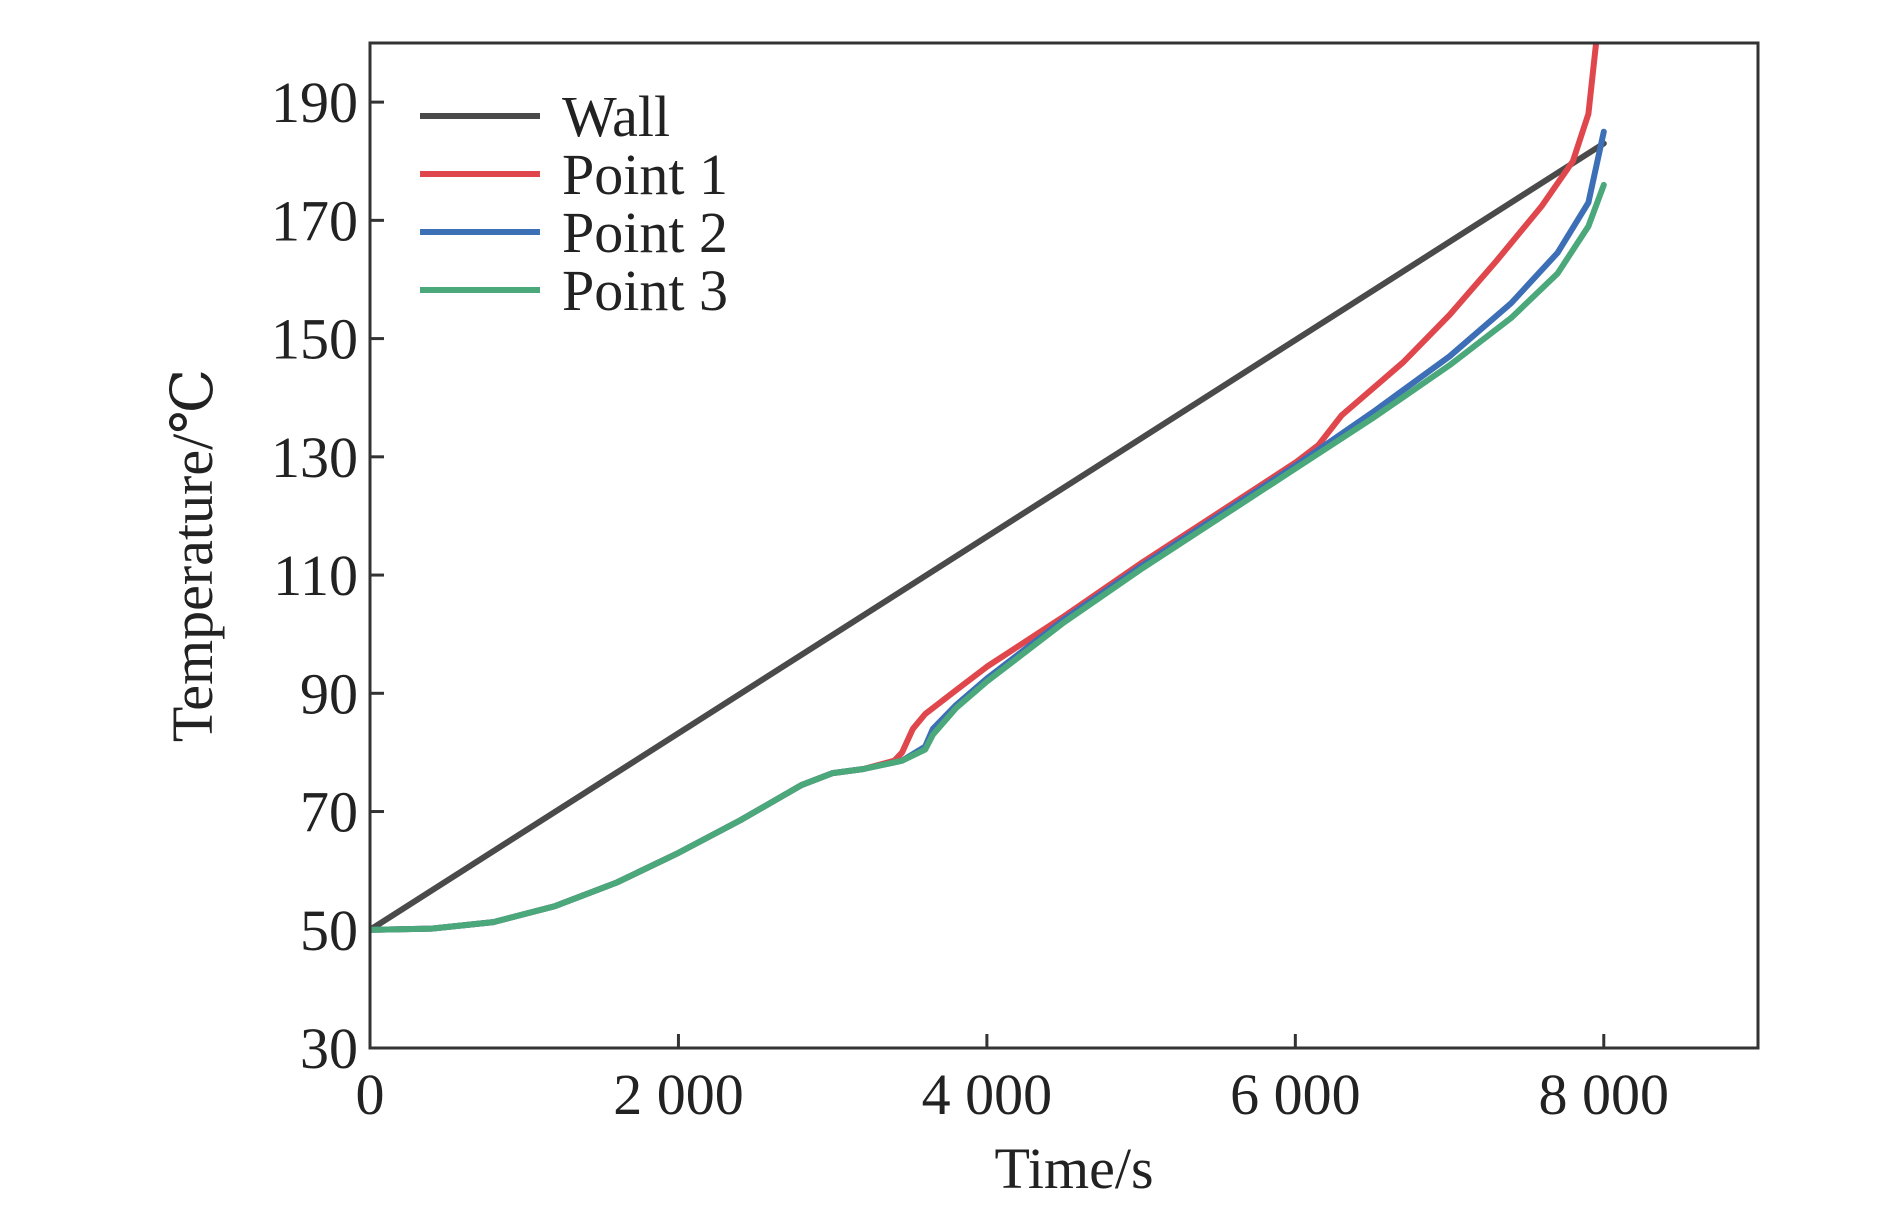 The height and width of the screenshot is (1205, 1890). Describe the element at coordinates (314, 339) in the screenshot. I see `y-tick-label: 150` at that location.